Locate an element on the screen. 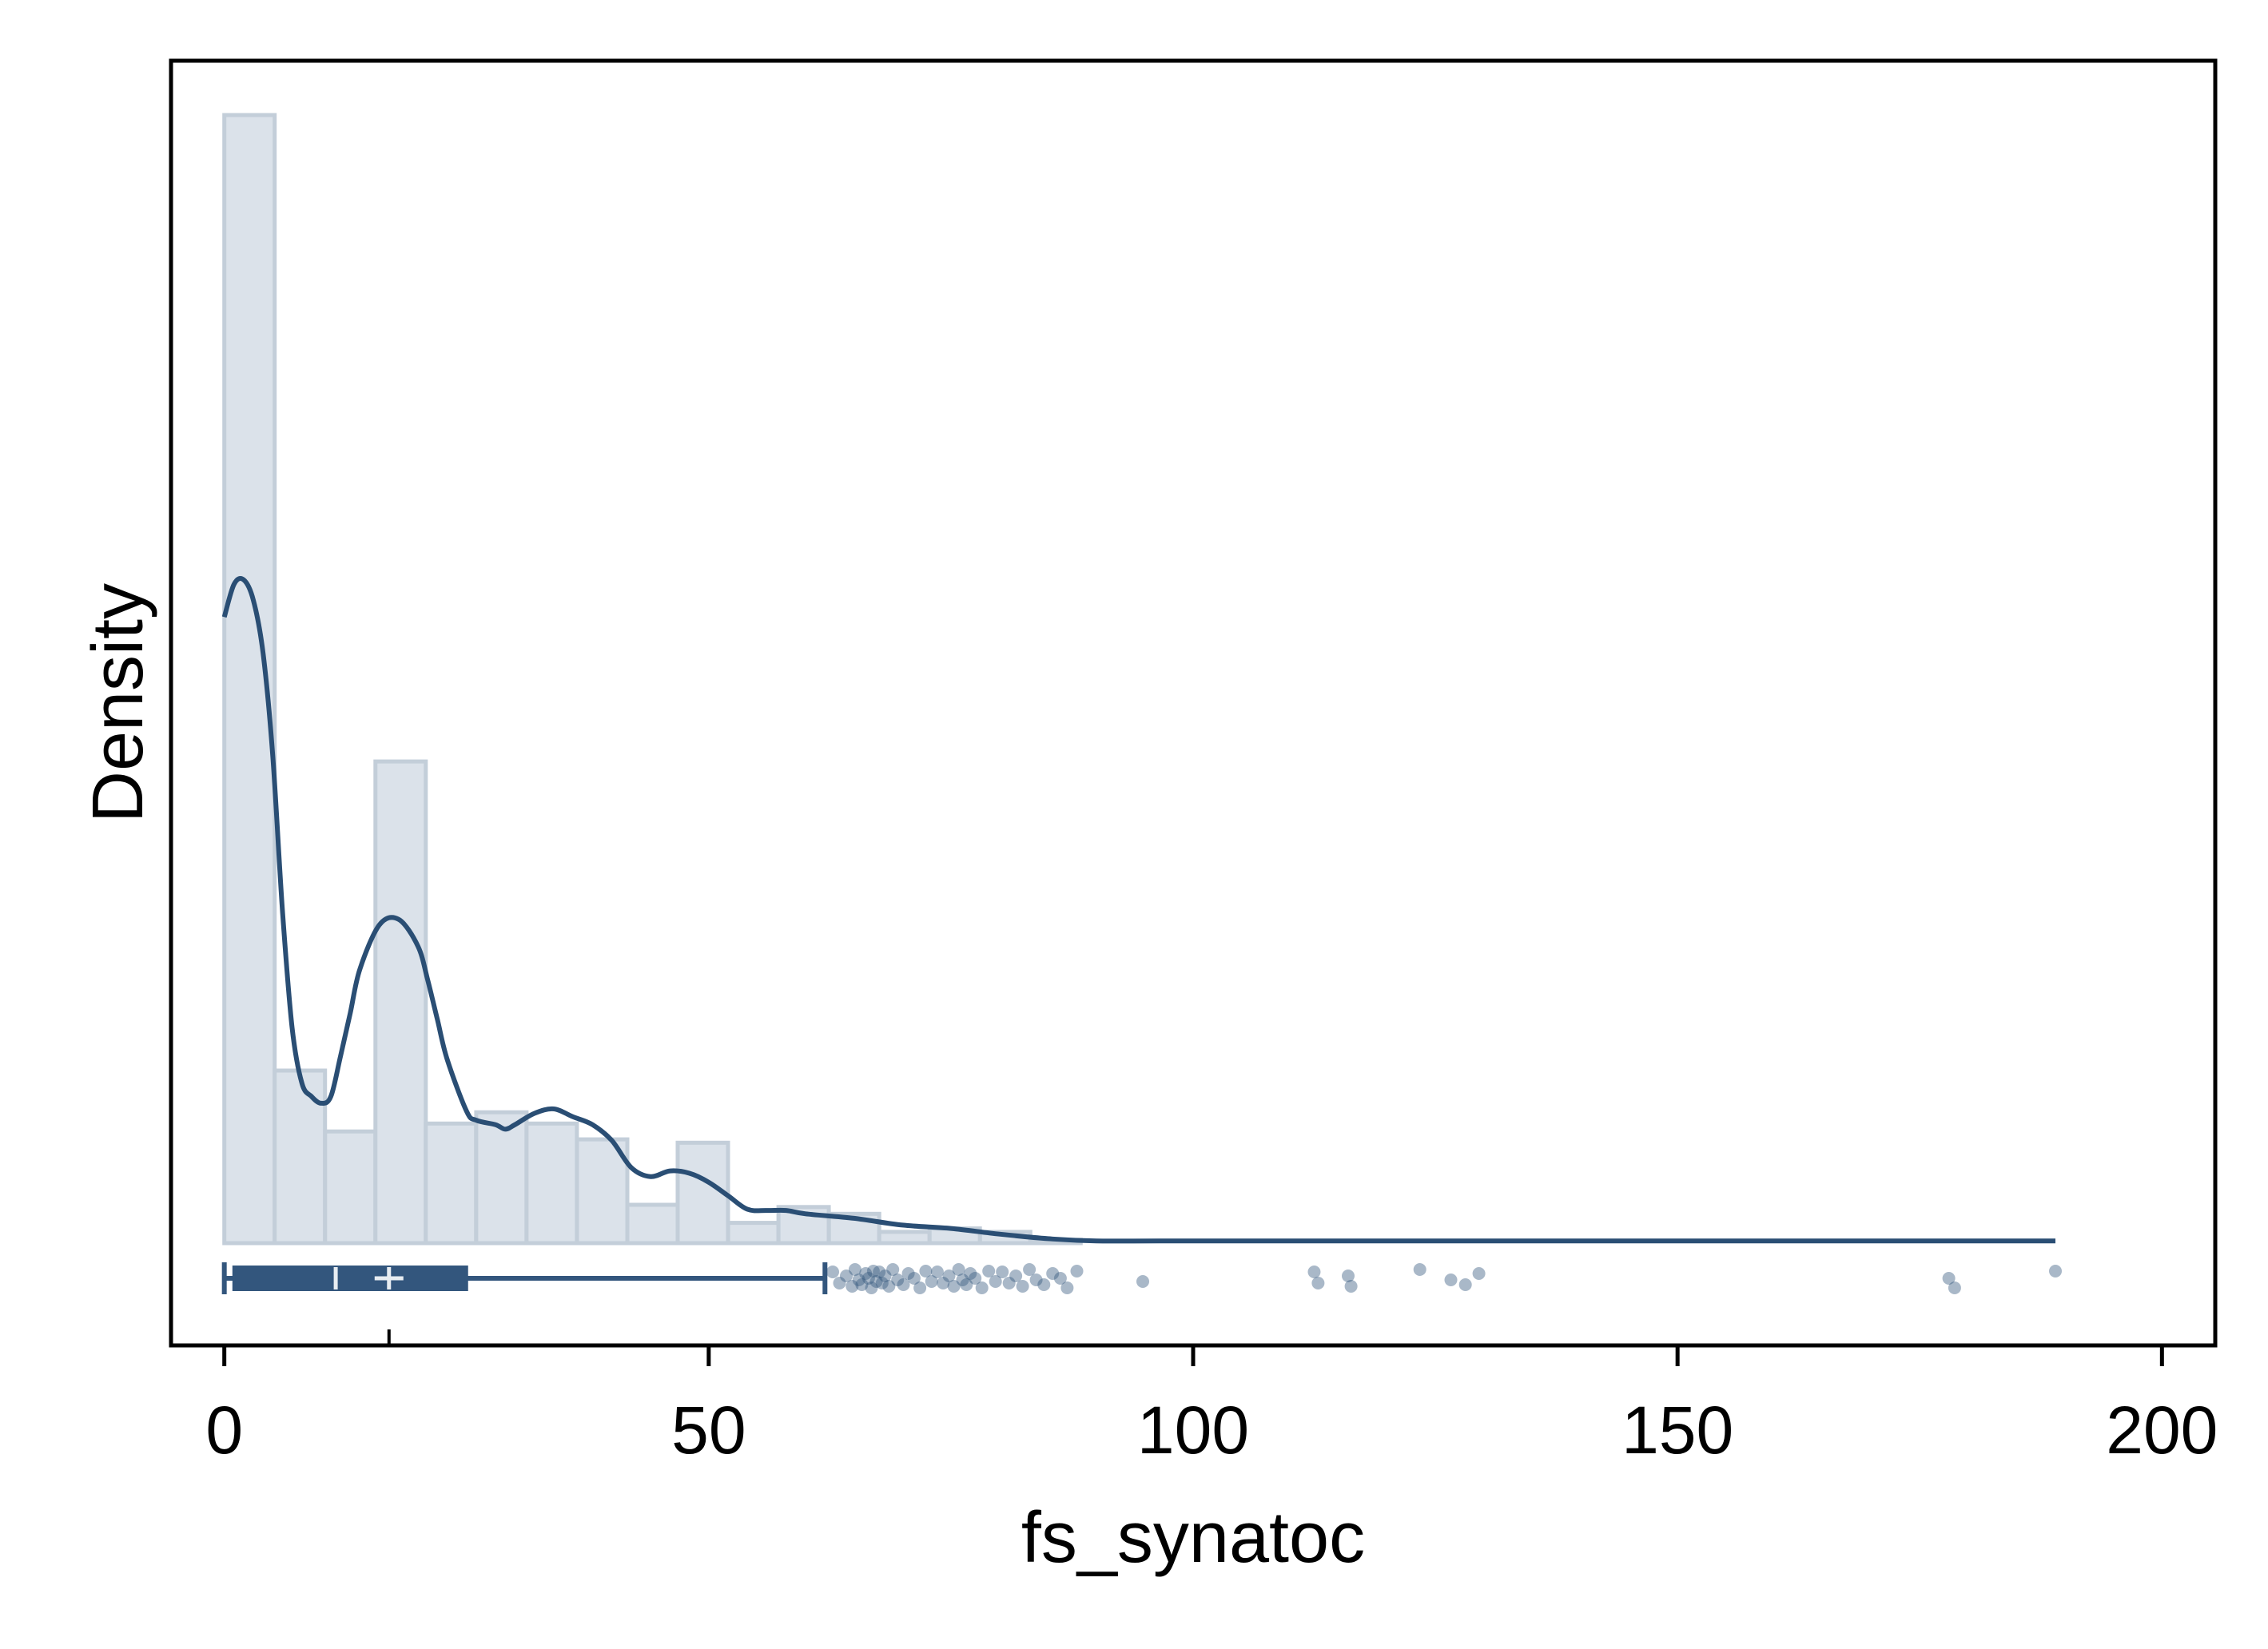  x-tick-label-50: 50 is located at coordinates (708, 1430).